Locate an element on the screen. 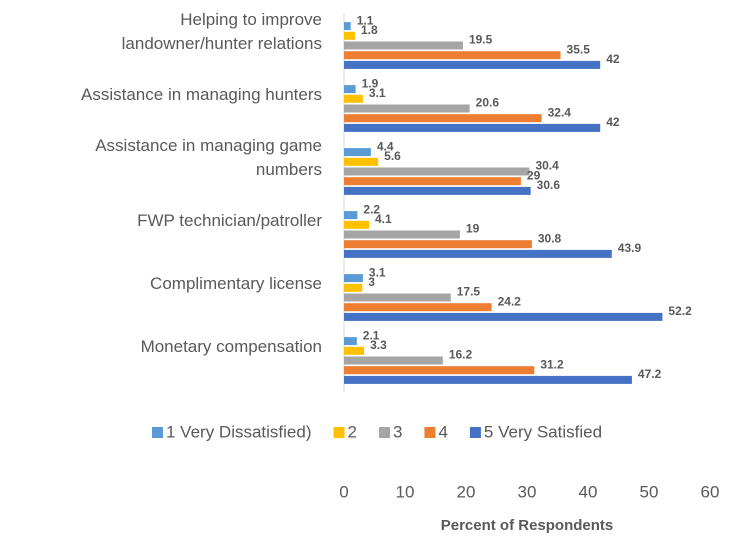 The image size is (737, 540). data-label: 20.6 is located at coordinates (488, 103).